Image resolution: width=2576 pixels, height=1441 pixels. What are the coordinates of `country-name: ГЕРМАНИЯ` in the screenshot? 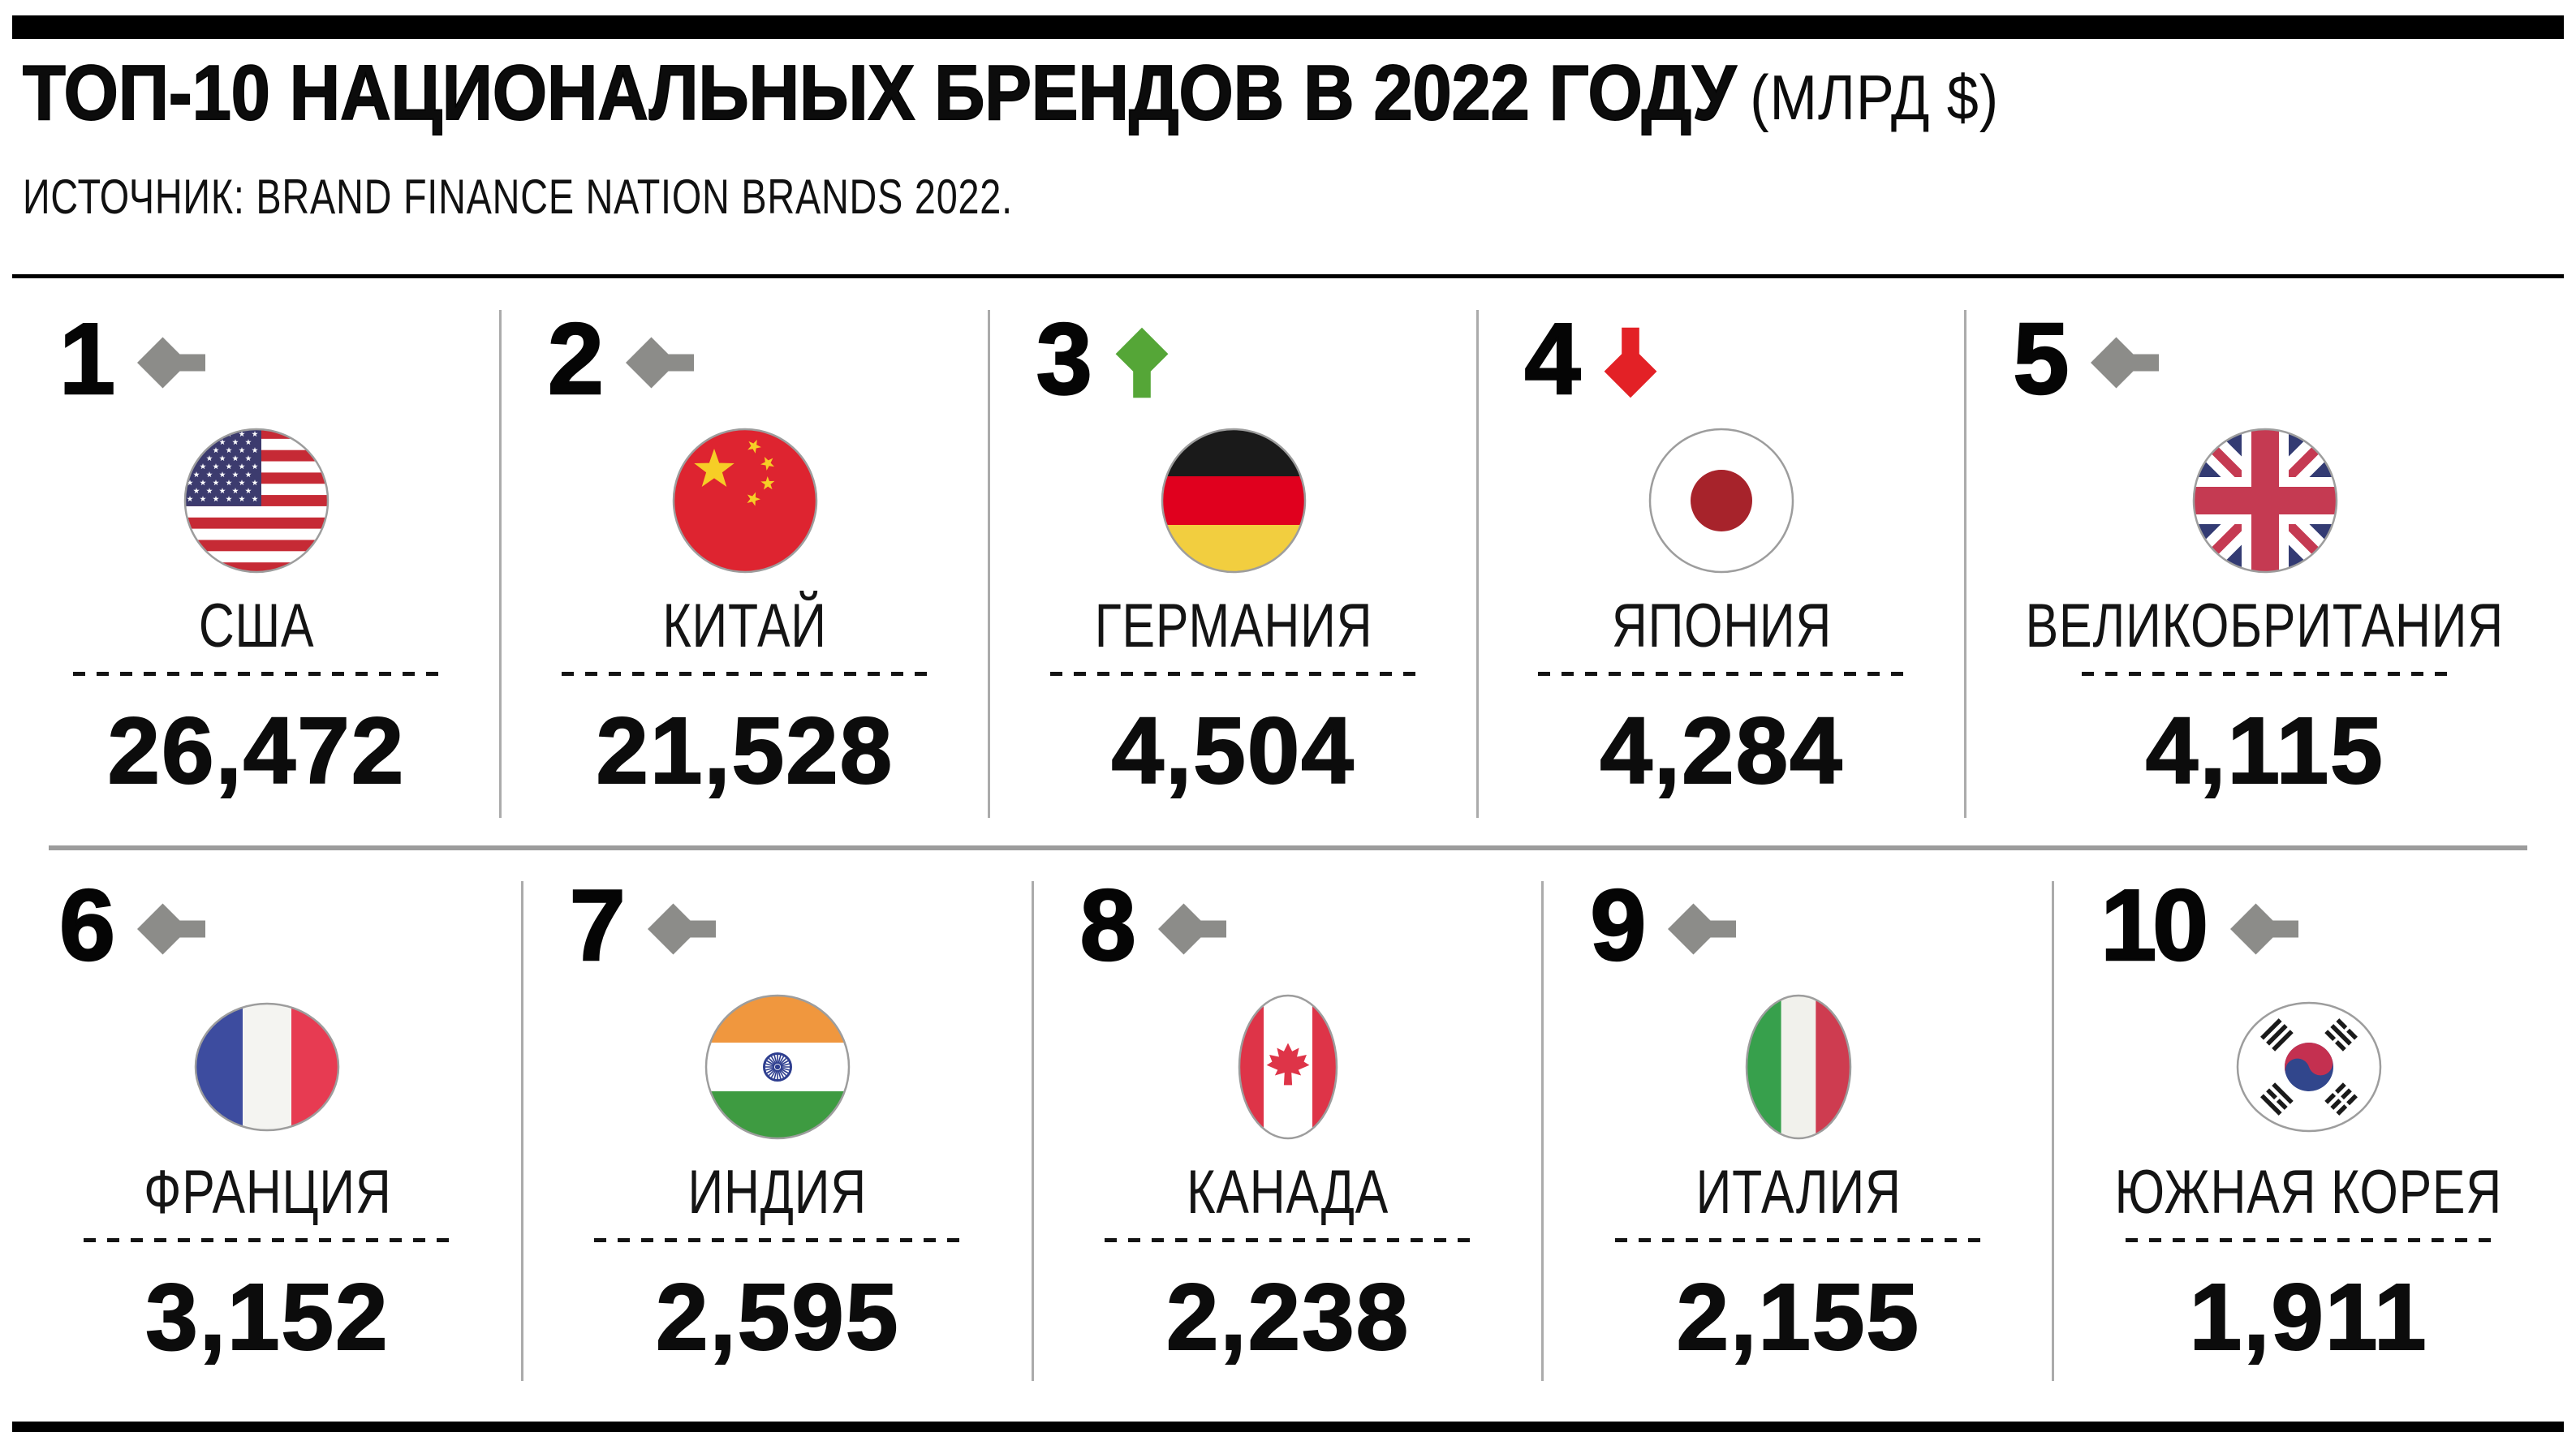 It's located at (1233, 625).